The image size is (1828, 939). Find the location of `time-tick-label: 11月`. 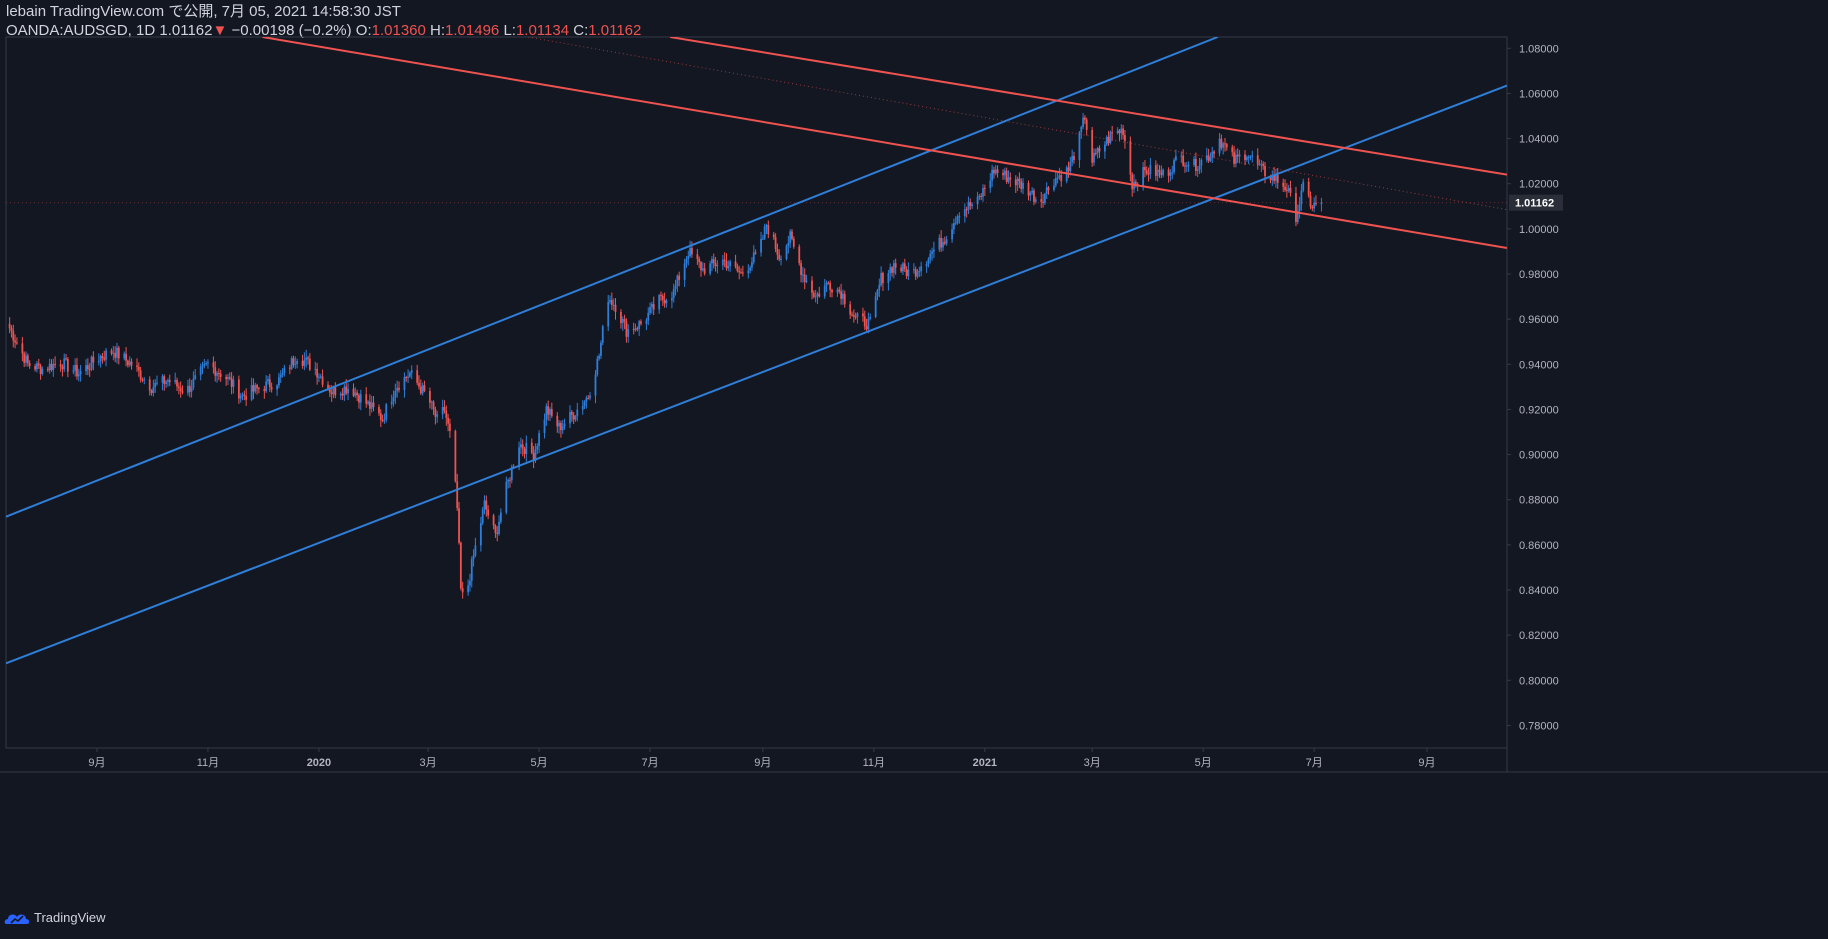

time-tick-label: 11月 is located at coordinates (208, 763).